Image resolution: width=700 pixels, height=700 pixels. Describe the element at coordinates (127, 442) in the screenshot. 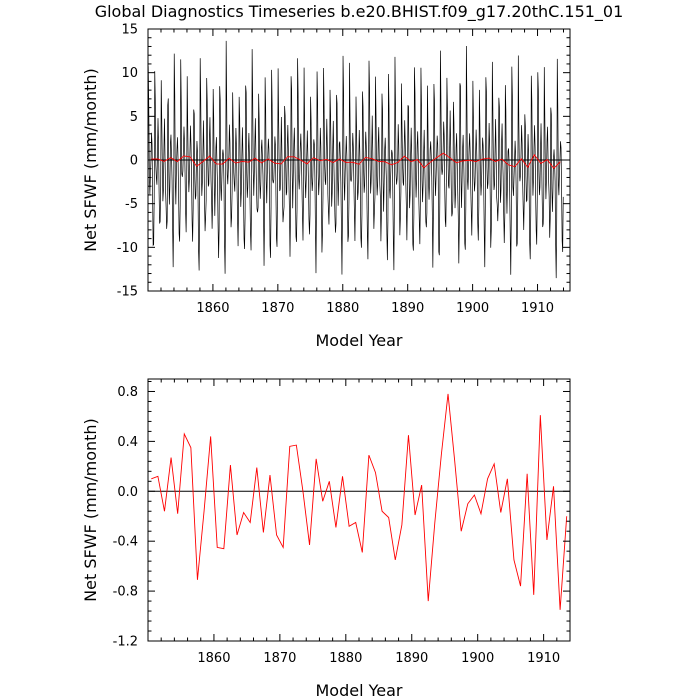

I see `y-tick-label: 0.4` at that location.